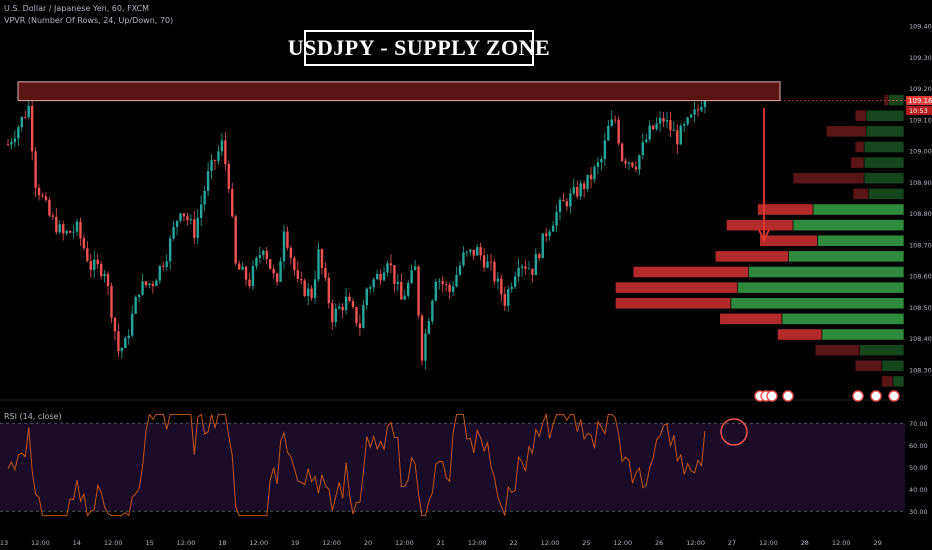 The height and width of the screenshot is (550, 932). Describe the element at coordinates (295, 543) in the screenshot. I see `time-tick-label: 19` at that location.